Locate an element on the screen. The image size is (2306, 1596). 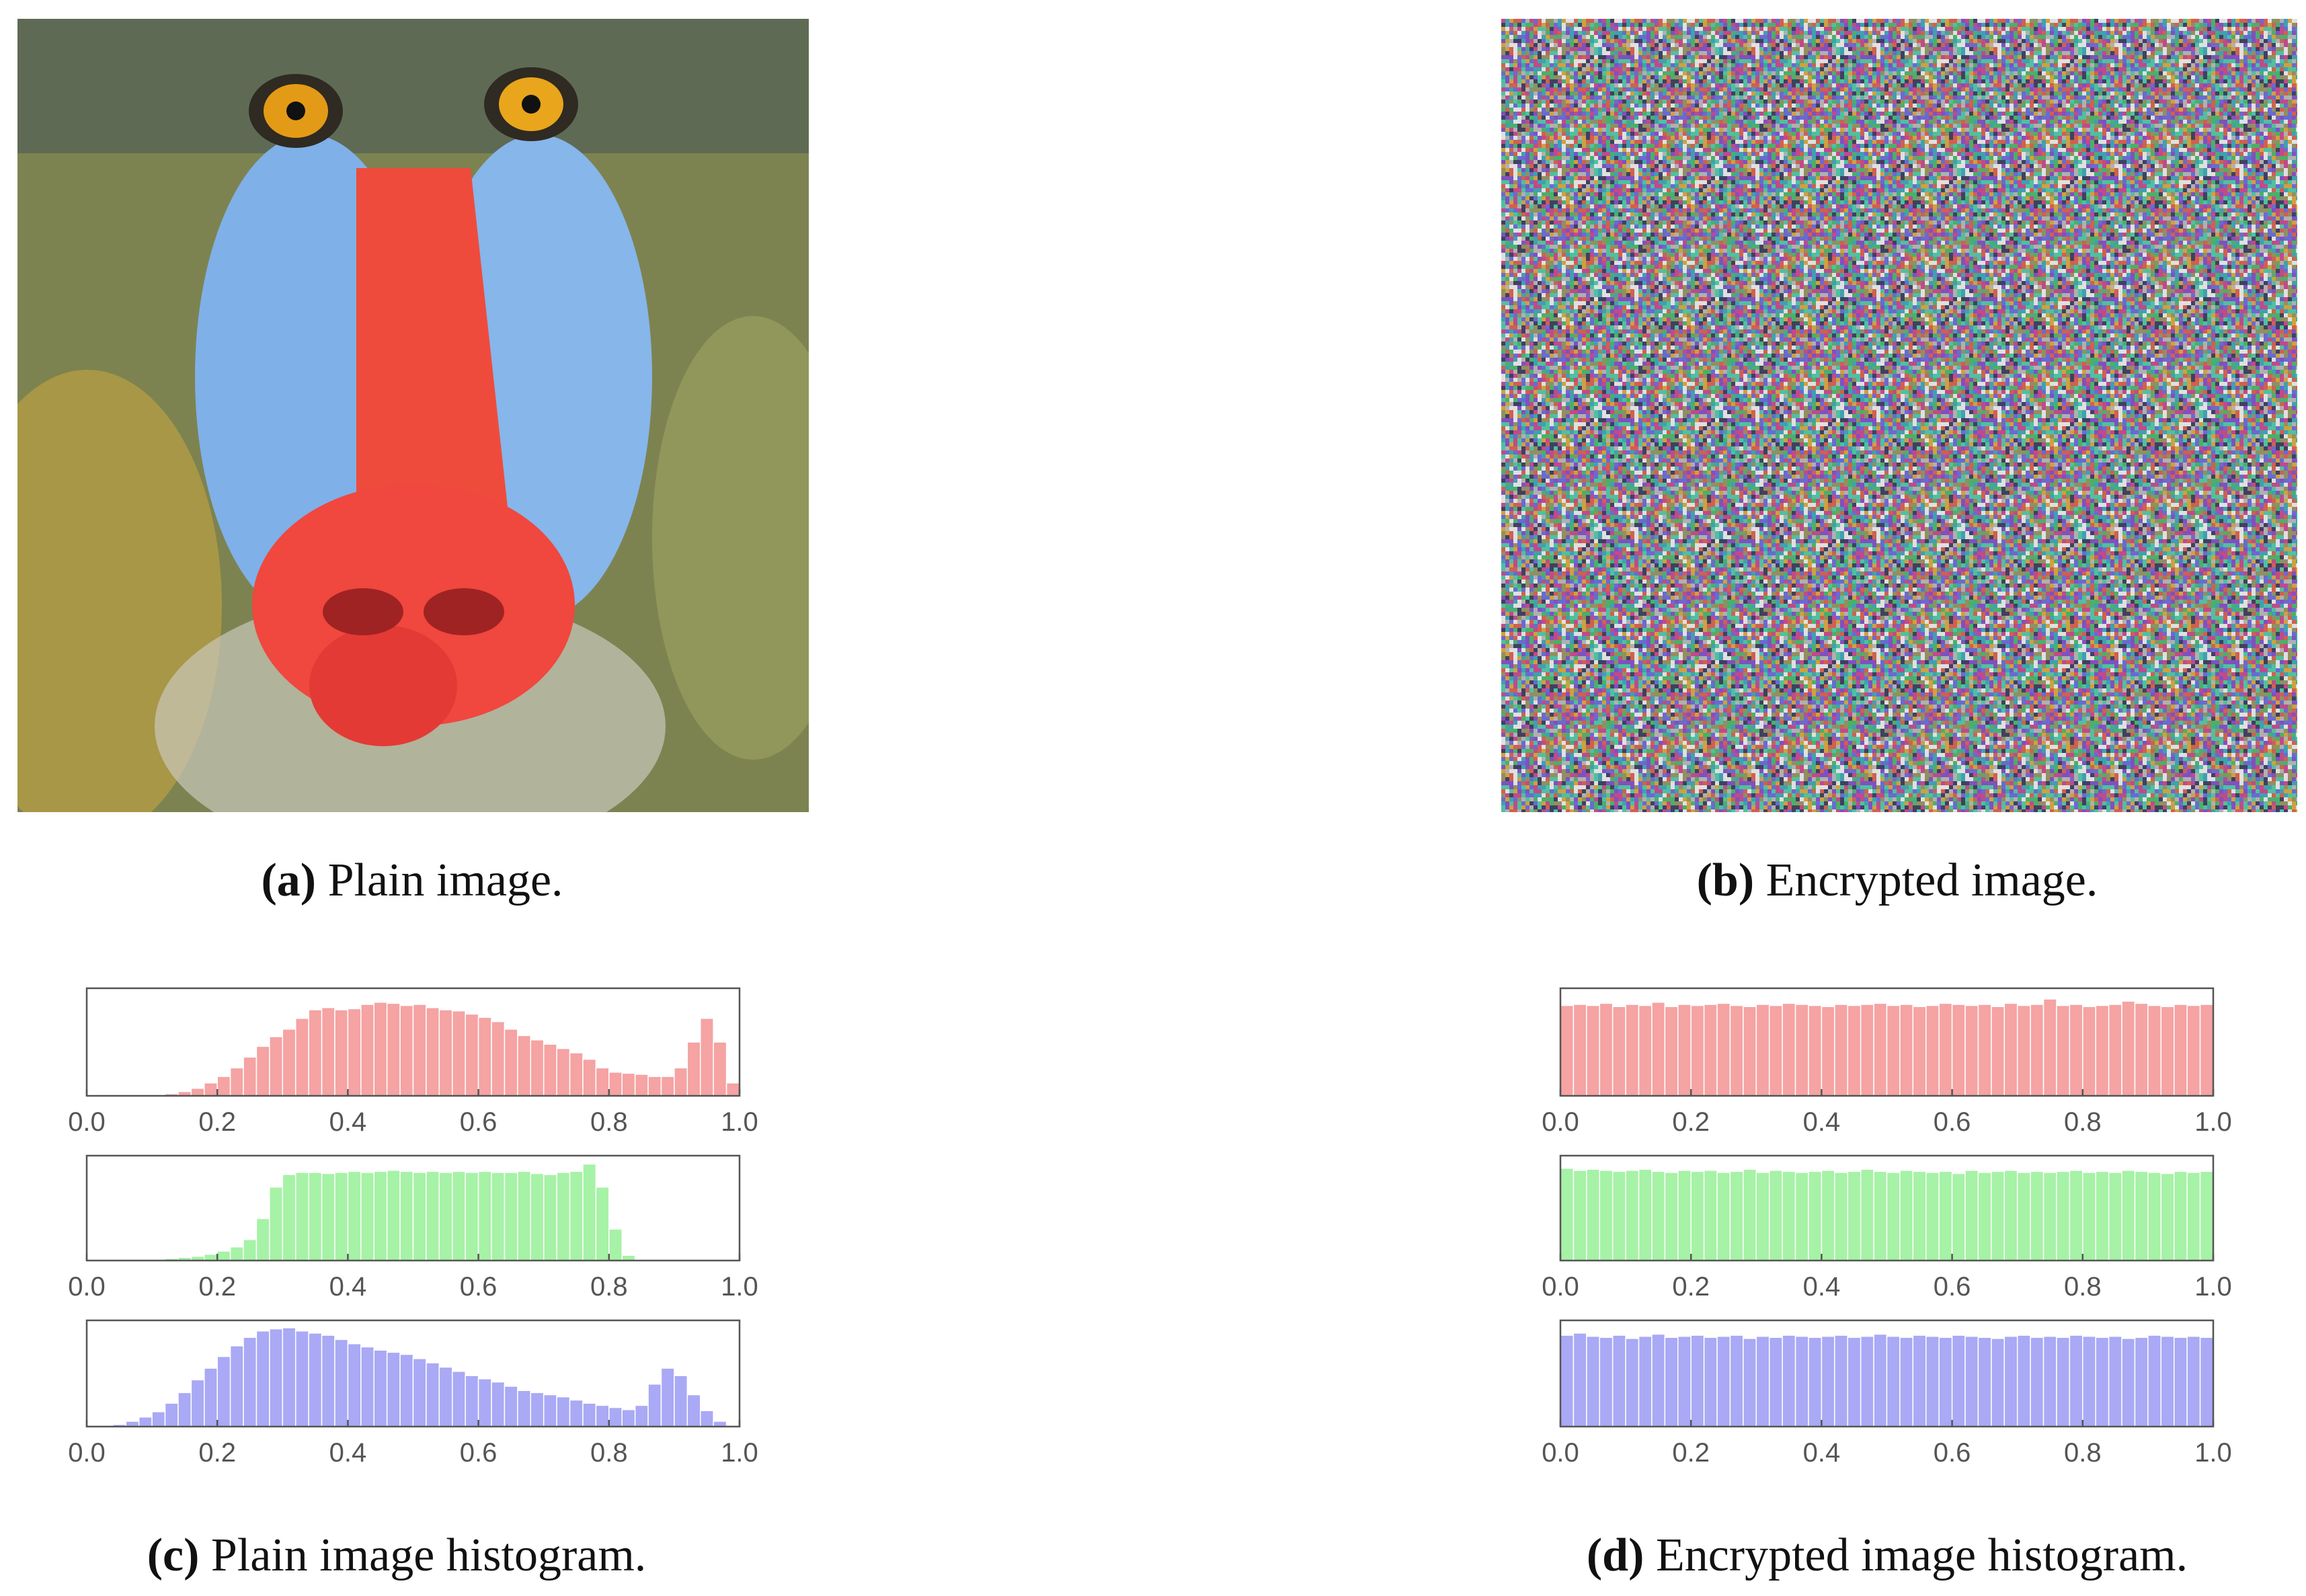
x-tick-label: 0.4 is located at coordinates (348, 1122).